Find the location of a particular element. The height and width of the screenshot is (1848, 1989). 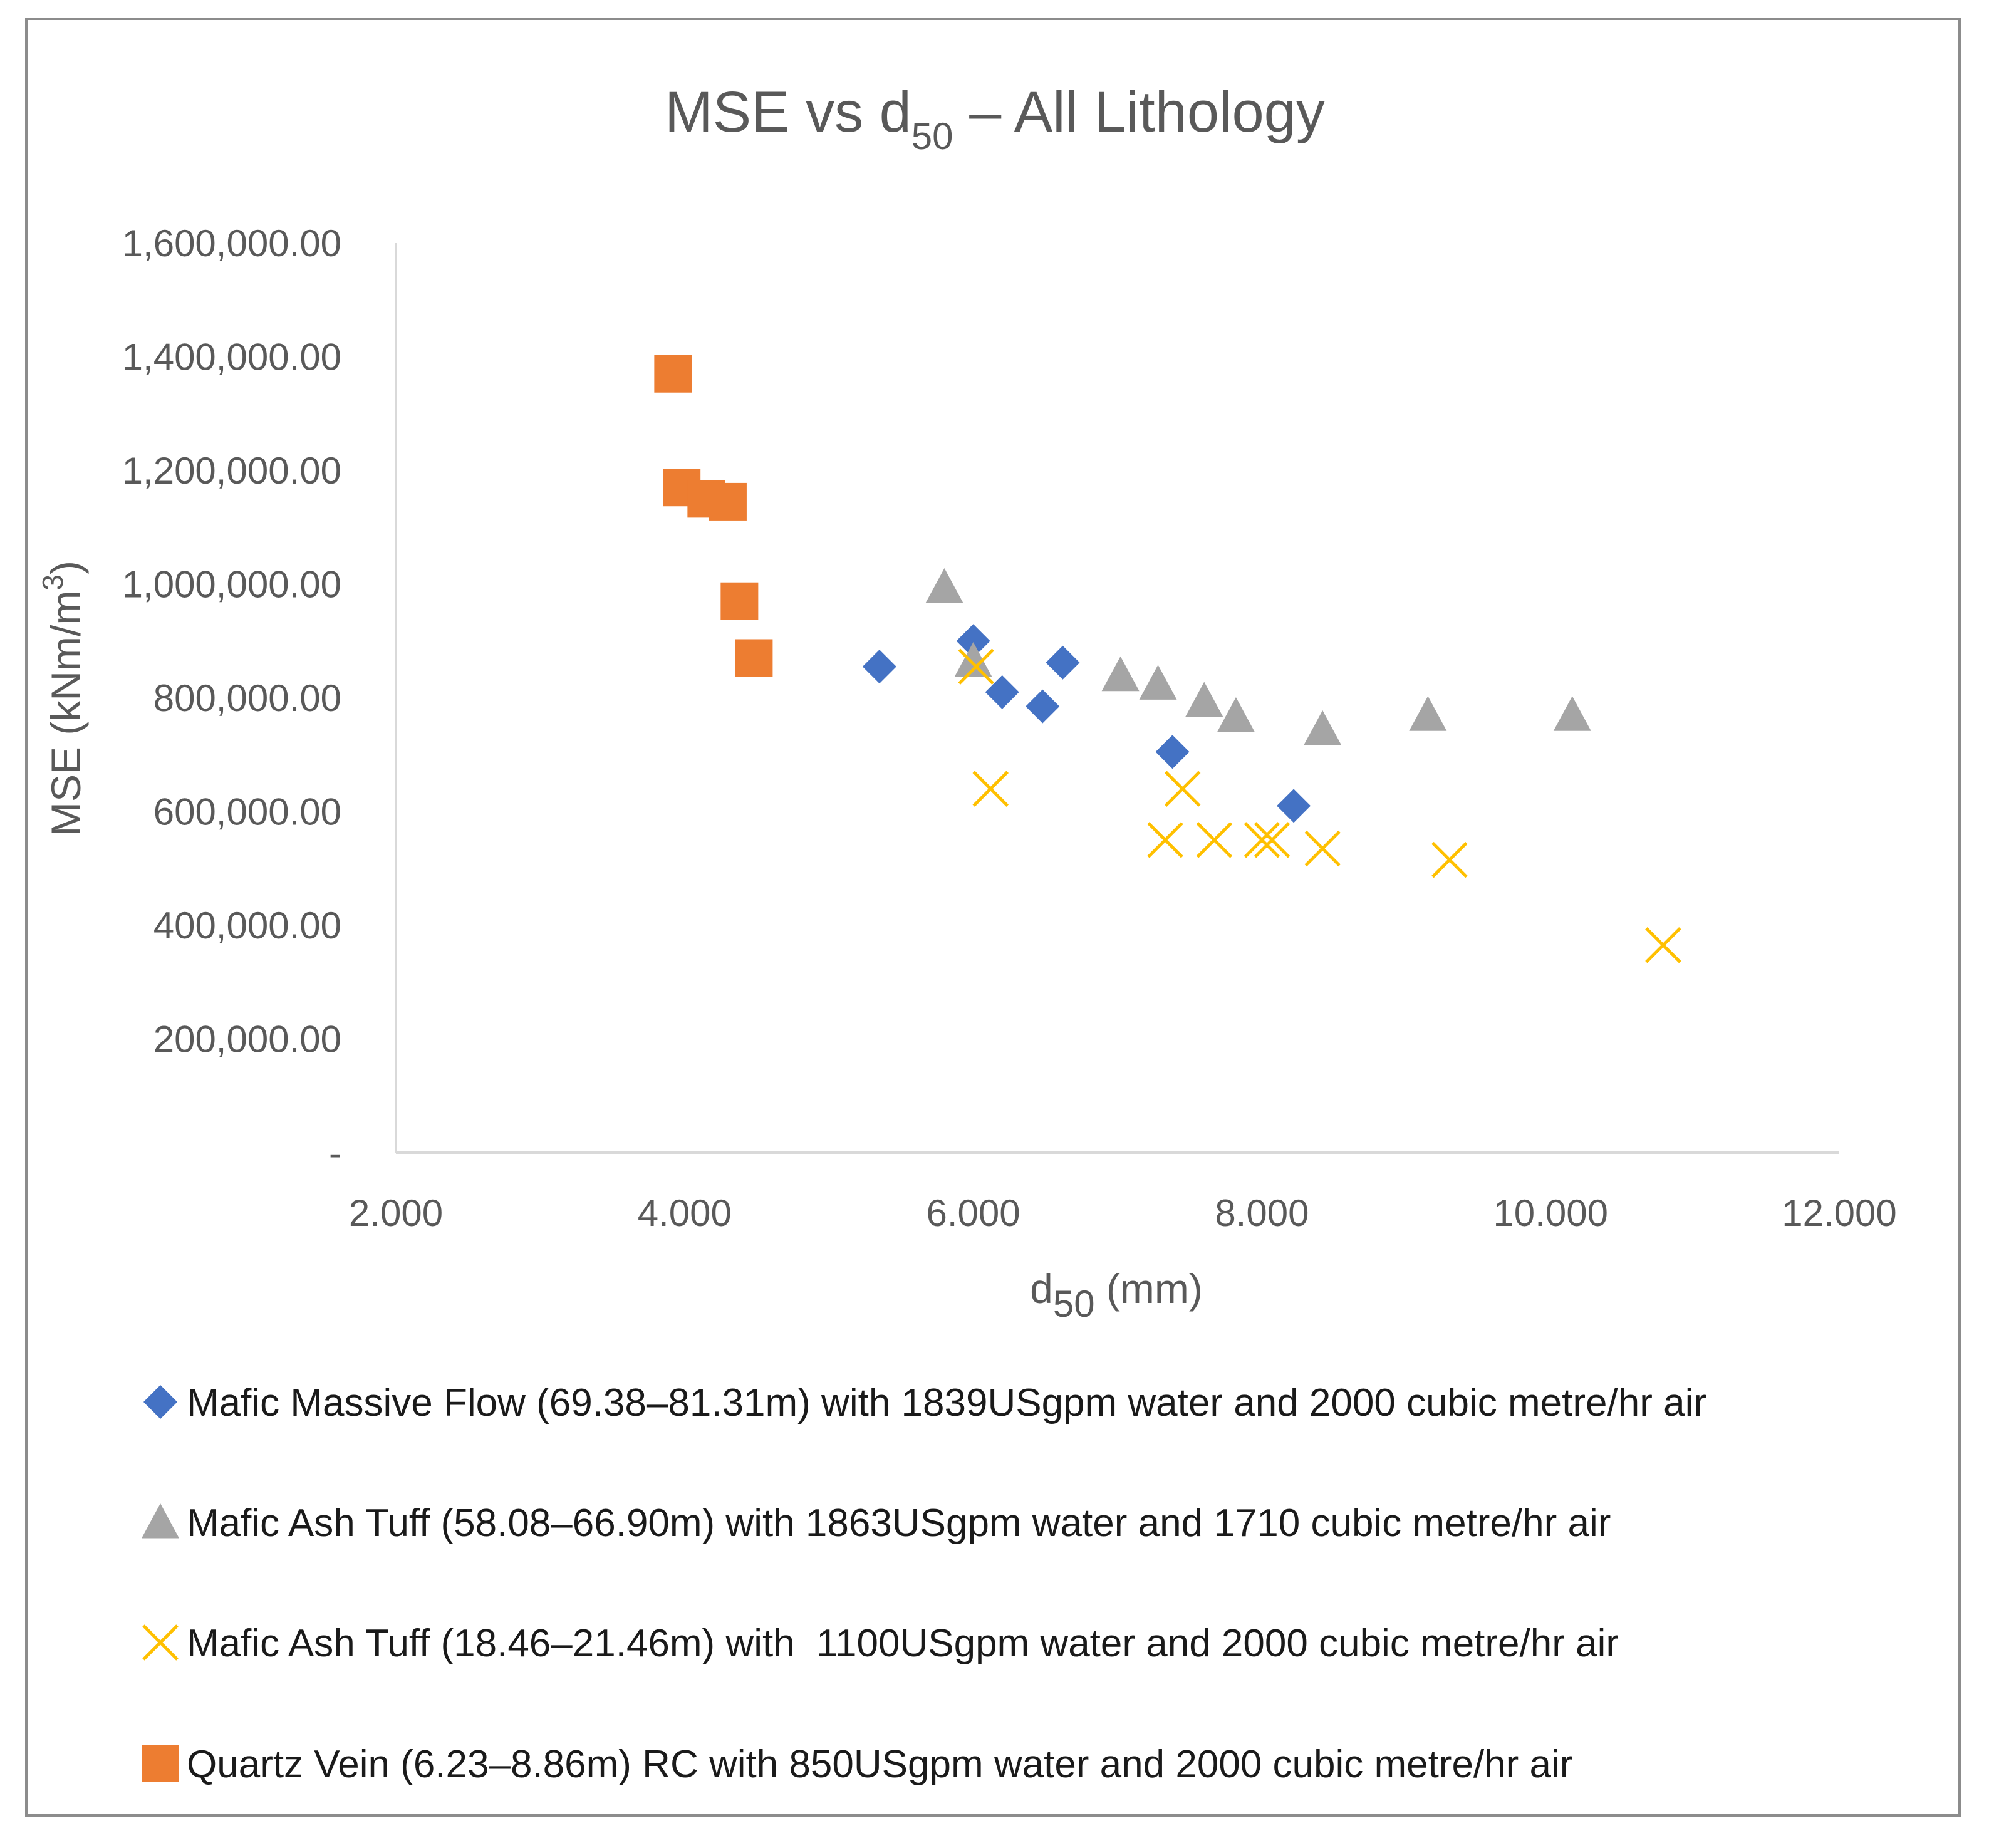

x-tick-label: 6.000 is located at coordinates (973, 1213).